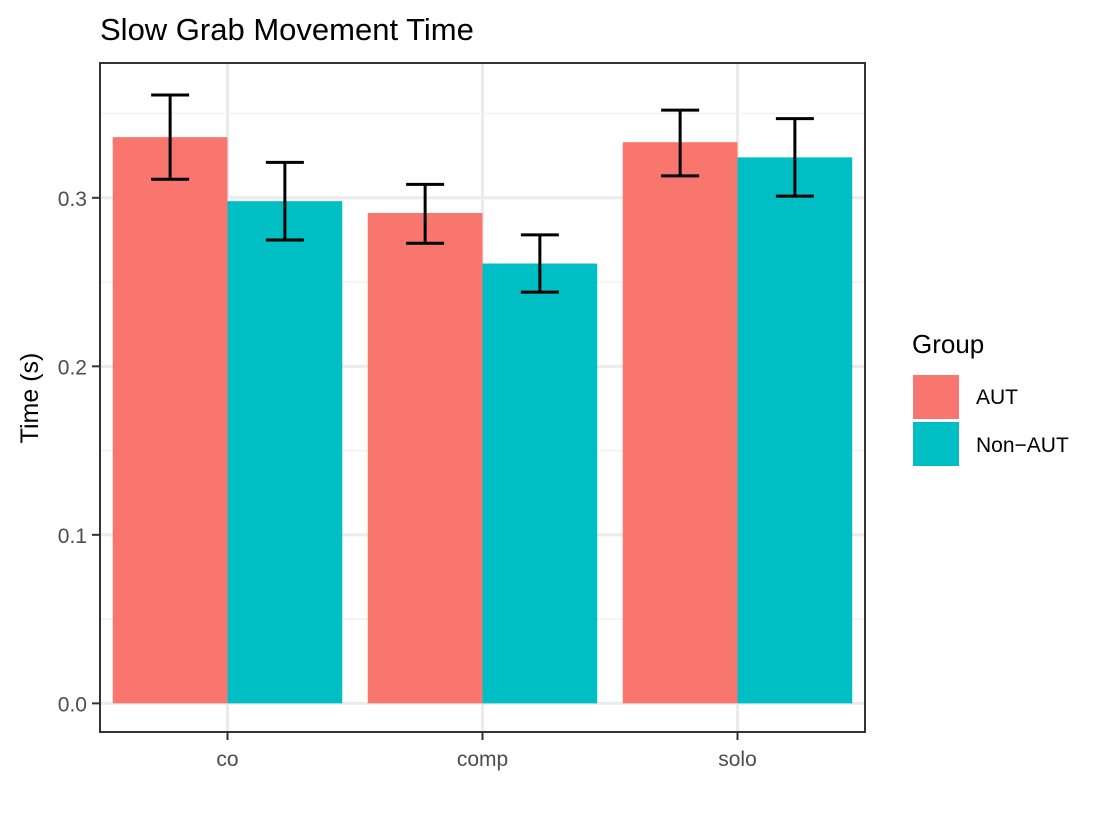 The width and height of the screenshot is (1114, 828). I want to click on legend-title: Group, so click(948, 344).